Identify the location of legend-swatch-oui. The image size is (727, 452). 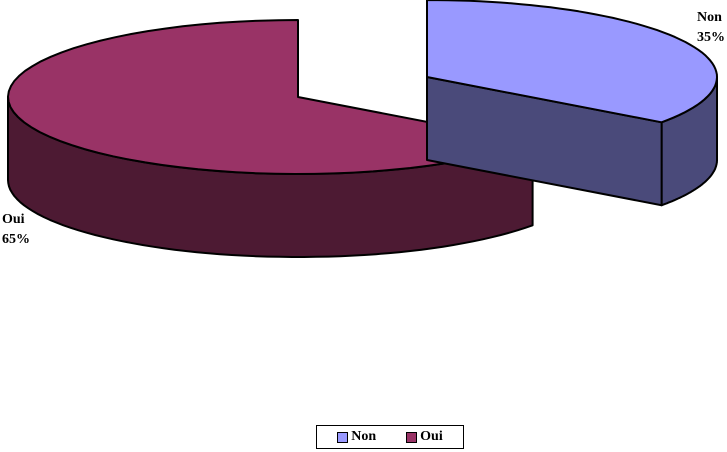
(412, 437).